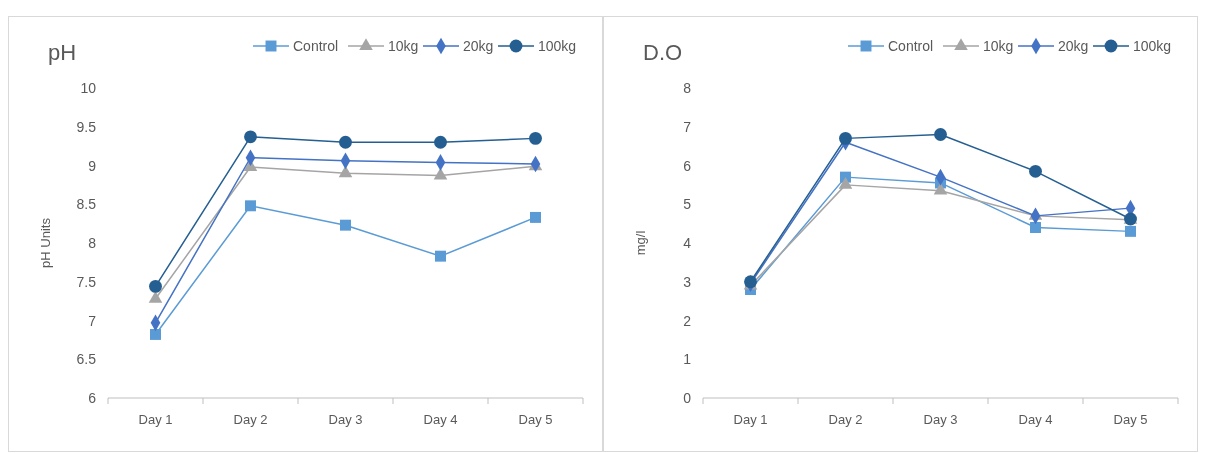 This screenshot has width=1207, height=453. What do you see at coordinates (92, 165) in the screenshot?
I see `y-tick-label: 9` at bounding box center [92, 165].